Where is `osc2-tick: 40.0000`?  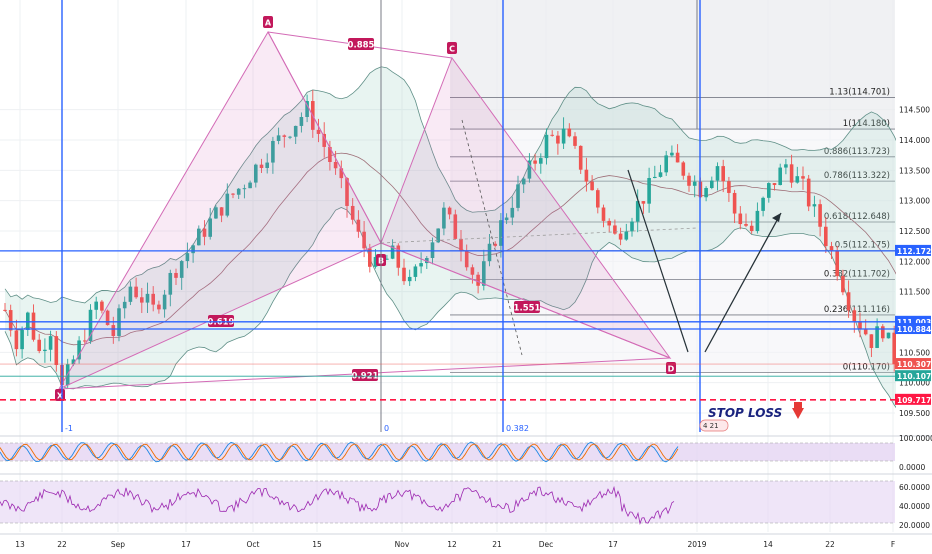 osc2-tick: 40.0000 is located at coordinates (914, 506).